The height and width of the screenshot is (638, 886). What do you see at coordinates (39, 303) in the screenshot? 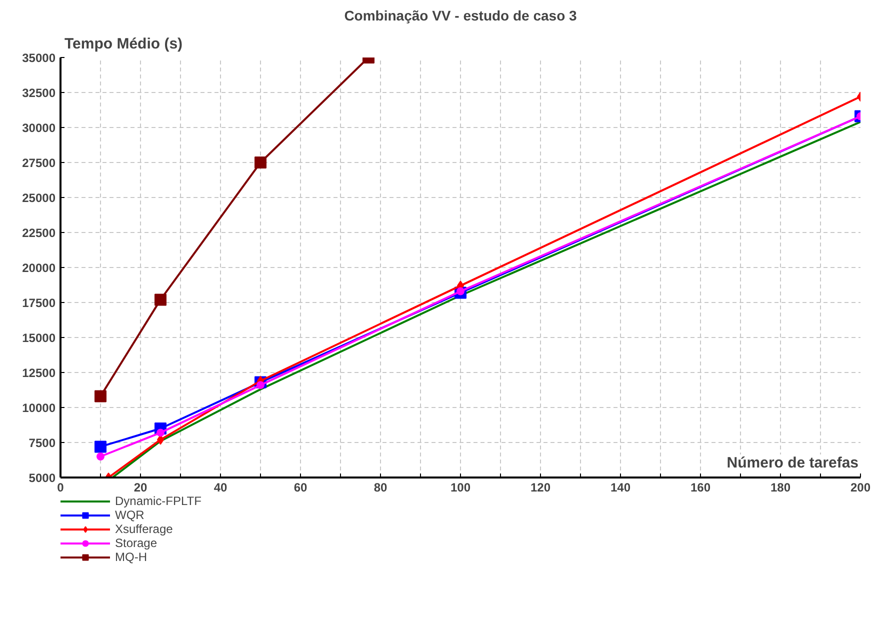
I see `y-tick-label: 17500` at bounding box center [39, 303].